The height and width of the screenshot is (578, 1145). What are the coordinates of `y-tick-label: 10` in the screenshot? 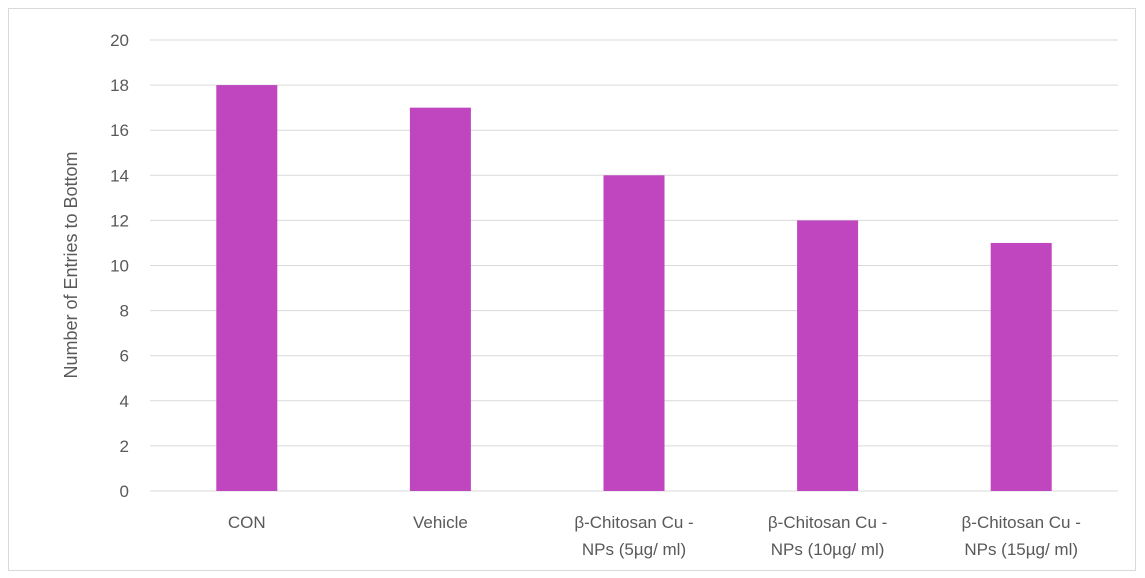 It's located at (119, 266).